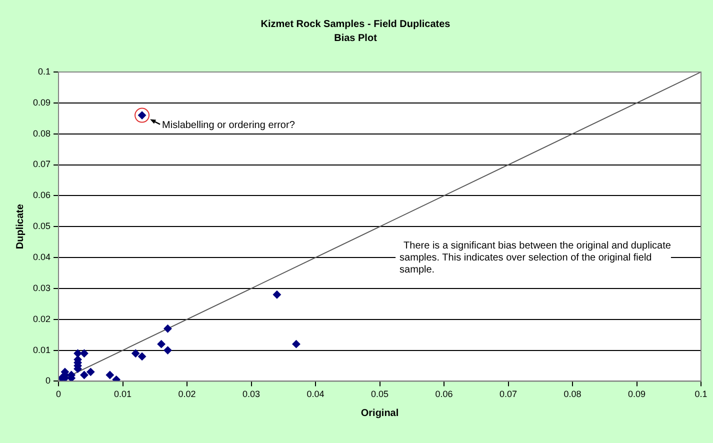  What do you see at coordinates (48, 381) in the screenshot?
I see `y-tick-label: 0` at bounding box center [48, 381].